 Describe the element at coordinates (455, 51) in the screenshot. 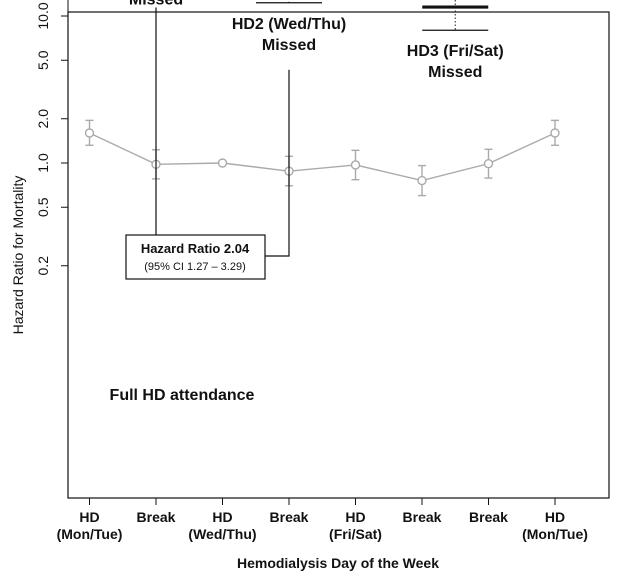

I see `missed-label-line1: HD3 (Fri/Sat)` at that location.